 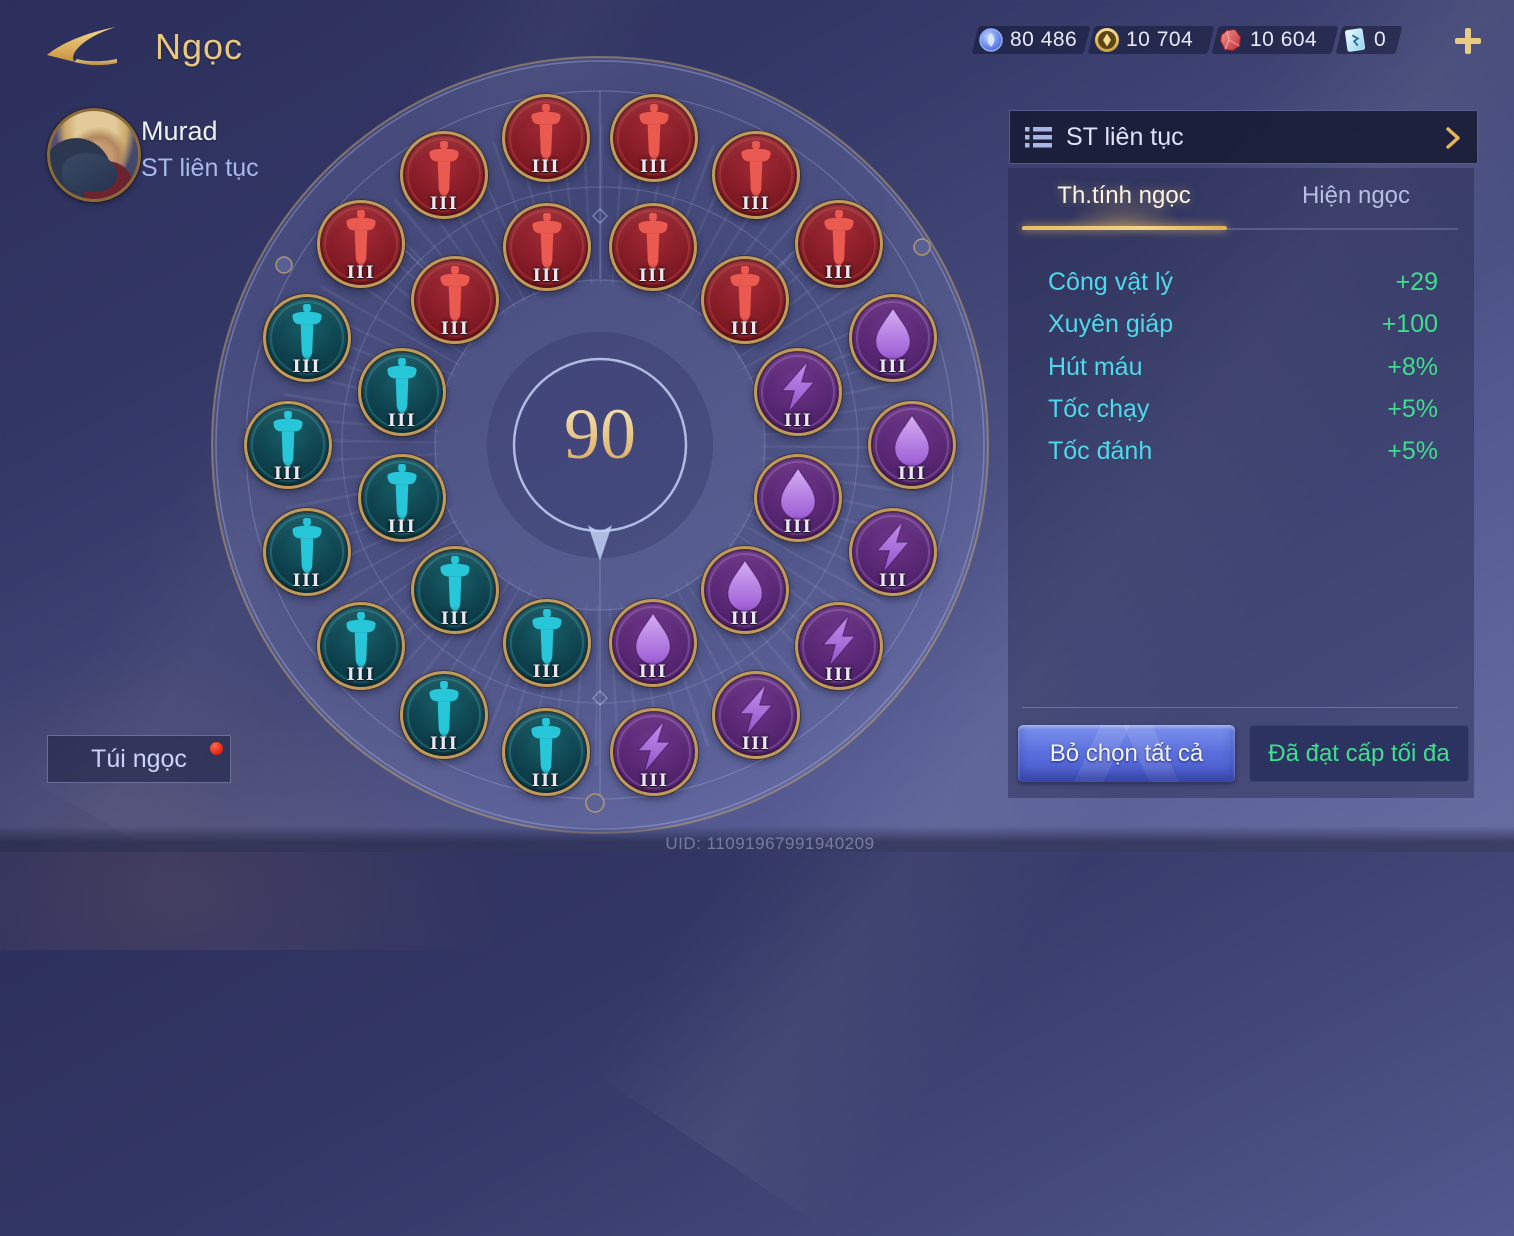 What do you see at coordinates (1416, 281) in the screenshot?
I see `stat-value: +29` at bounding box center [1416, 281].